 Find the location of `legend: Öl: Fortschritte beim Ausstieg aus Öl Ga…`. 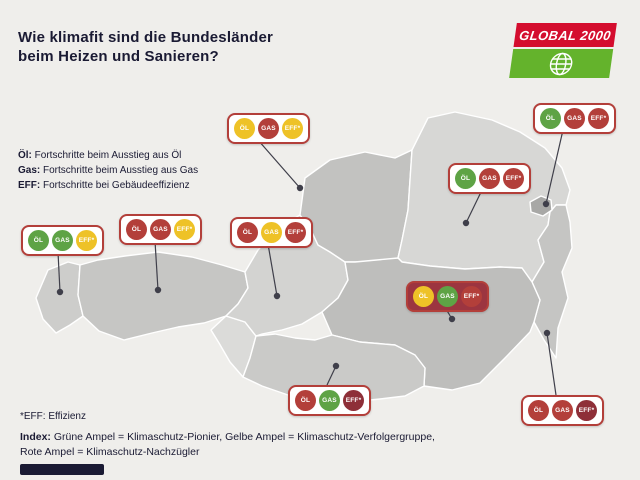

legend: Öl: Fortschritte beim Ausstieg aus Öl Ga… is located at coordinates (108, 170).